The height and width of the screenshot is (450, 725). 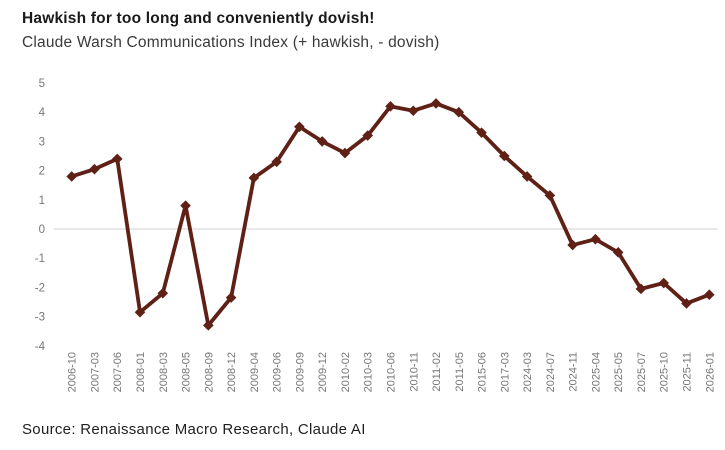 I want to click on x-tick-label: 2011-02, so click(x=437, y=372).